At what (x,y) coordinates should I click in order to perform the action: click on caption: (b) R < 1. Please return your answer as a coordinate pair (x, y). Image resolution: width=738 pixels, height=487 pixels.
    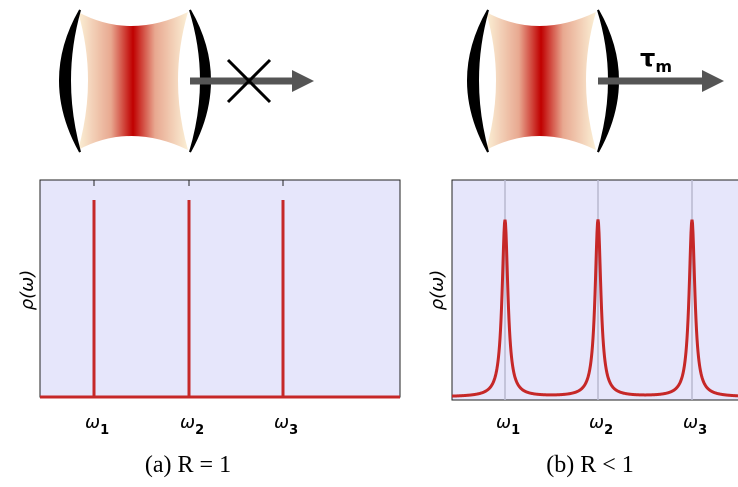
    Looking at the image, I should click on (590, 465).